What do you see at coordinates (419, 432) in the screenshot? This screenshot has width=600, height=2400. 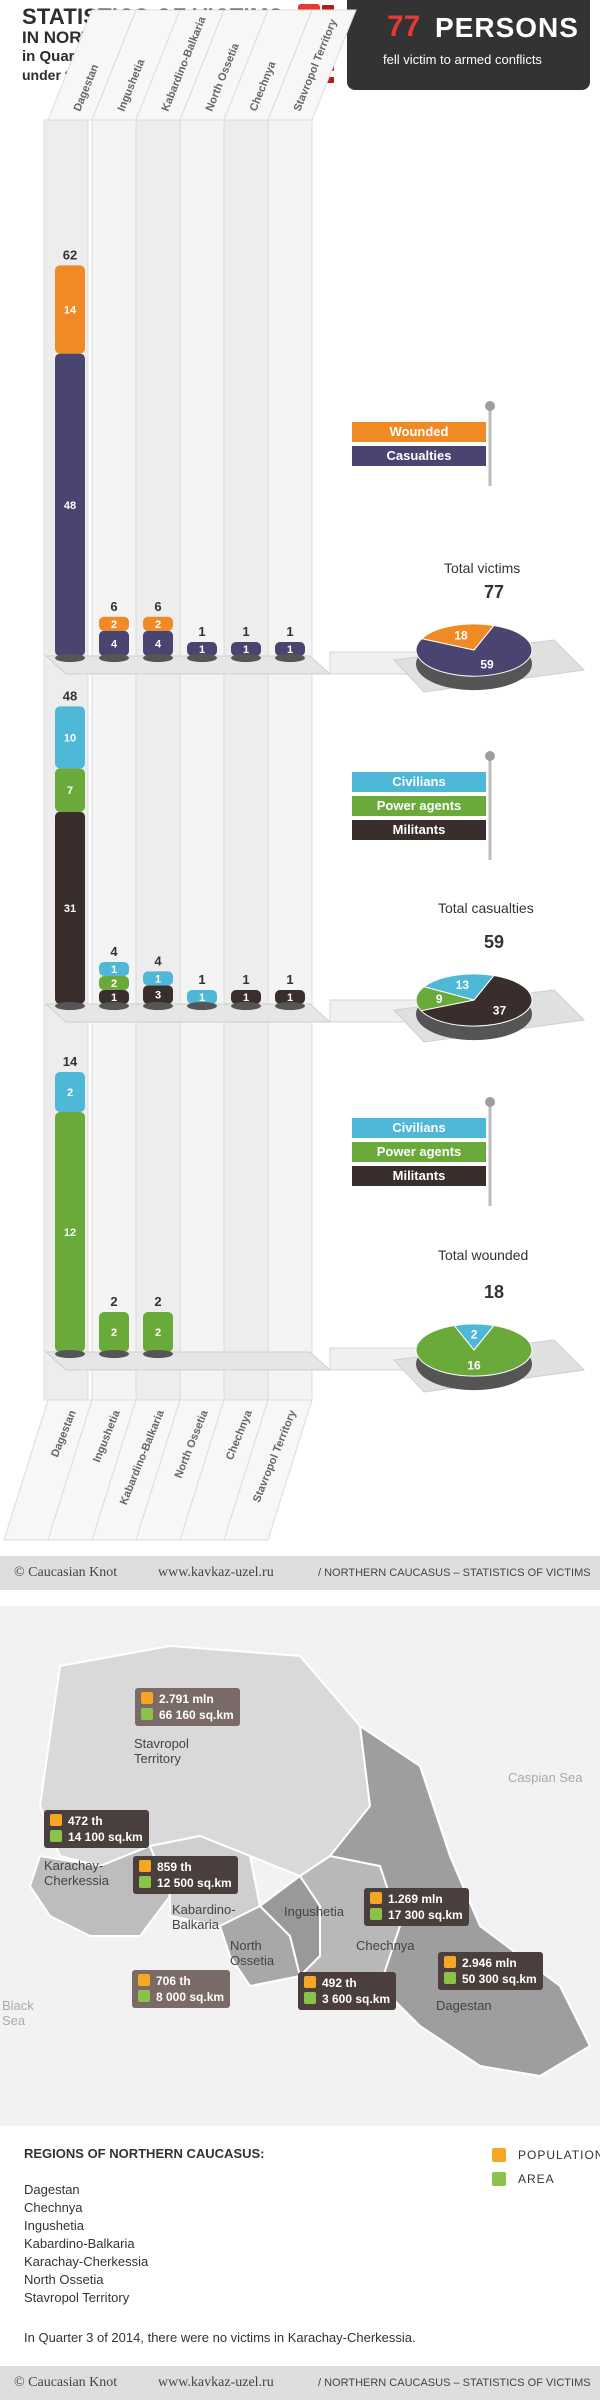 I see `legend-wounded: Wounded` at bounding box center [419, 432].